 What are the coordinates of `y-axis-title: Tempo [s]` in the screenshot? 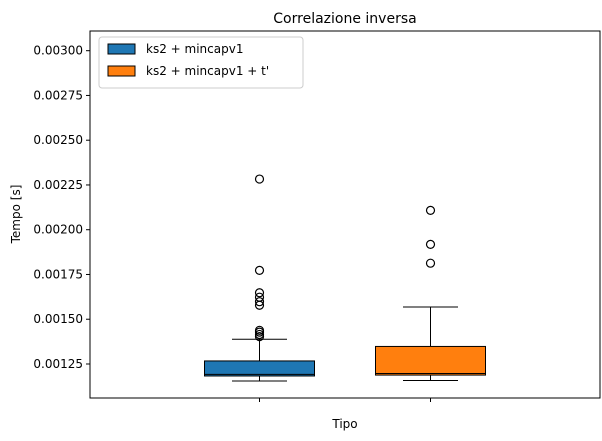 It's located at (16, 215).